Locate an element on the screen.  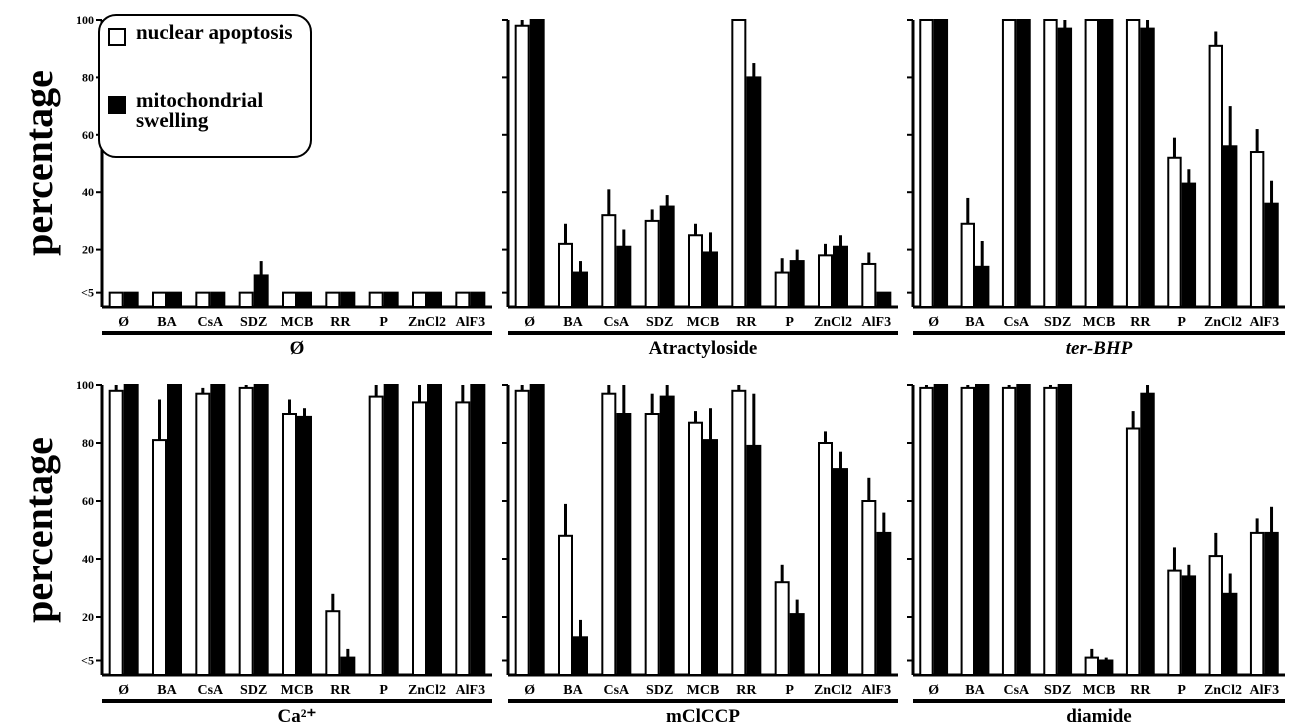
y-tick-label: 100 is located at coordinates (85, 385).